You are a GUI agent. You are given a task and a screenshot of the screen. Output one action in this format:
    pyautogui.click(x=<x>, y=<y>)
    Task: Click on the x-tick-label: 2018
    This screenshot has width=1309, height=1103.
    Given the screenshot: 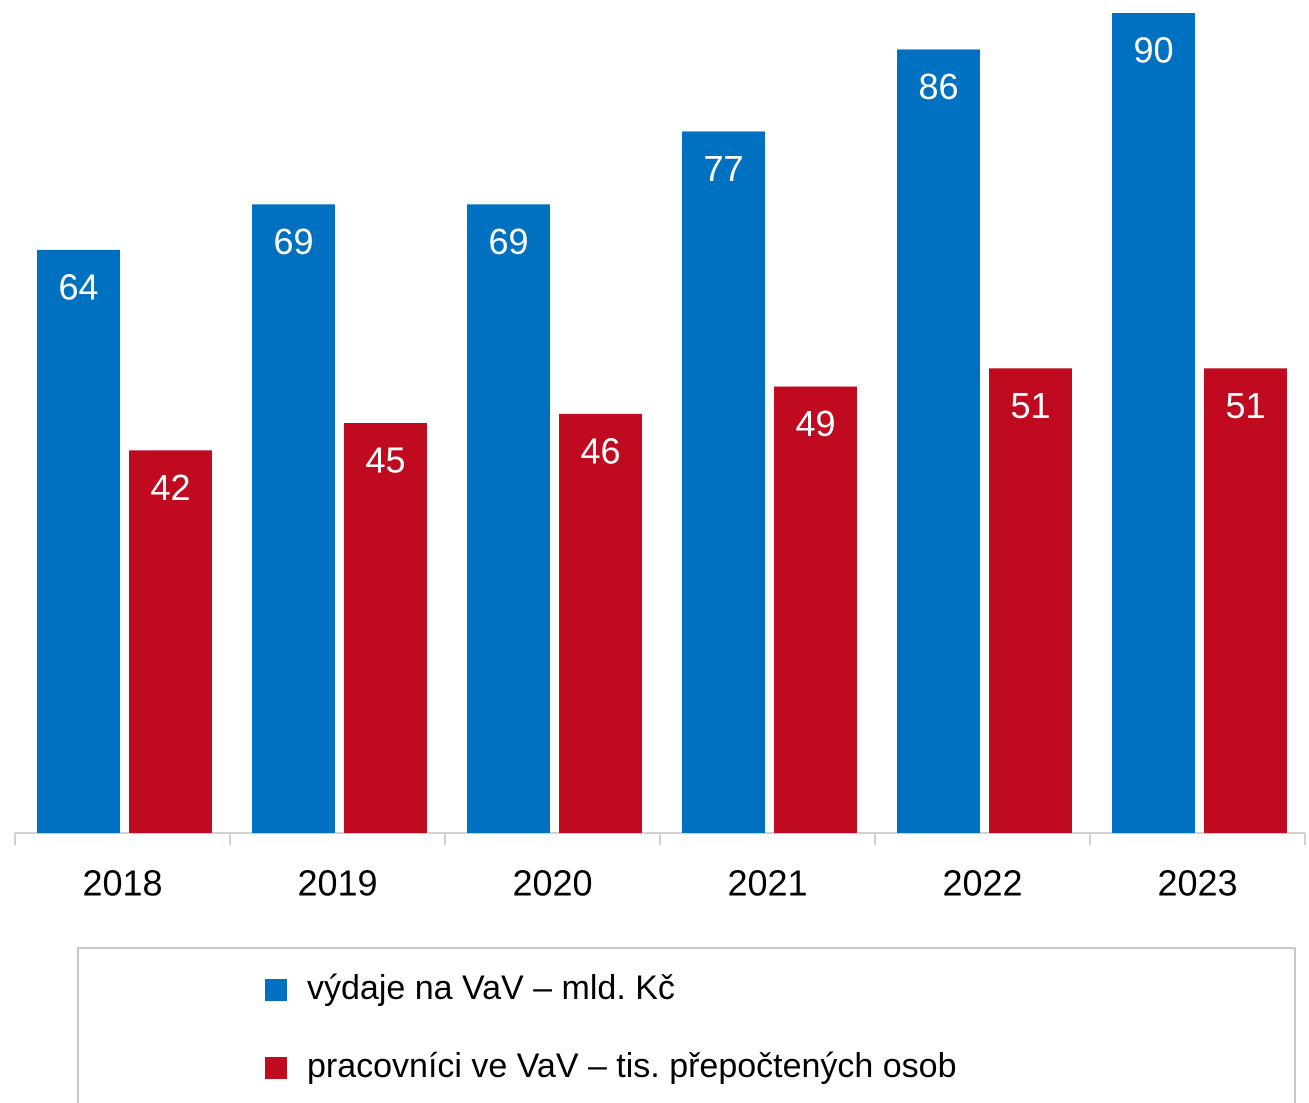 What is the action you would take?
    pyautogui.click(x=122, y=883)
    